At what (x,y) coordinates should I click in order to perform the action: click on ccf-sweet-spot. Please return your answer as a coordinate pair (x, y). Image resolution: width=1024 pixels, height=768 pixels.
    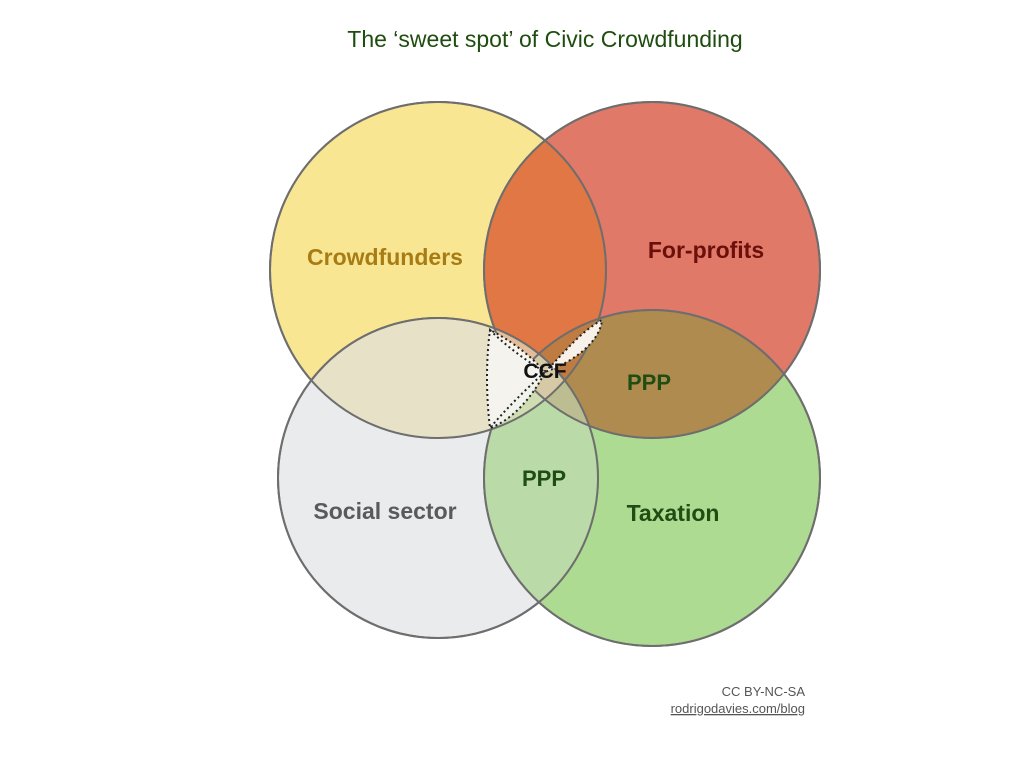
    Looking at the image, I should click on (545, 374).